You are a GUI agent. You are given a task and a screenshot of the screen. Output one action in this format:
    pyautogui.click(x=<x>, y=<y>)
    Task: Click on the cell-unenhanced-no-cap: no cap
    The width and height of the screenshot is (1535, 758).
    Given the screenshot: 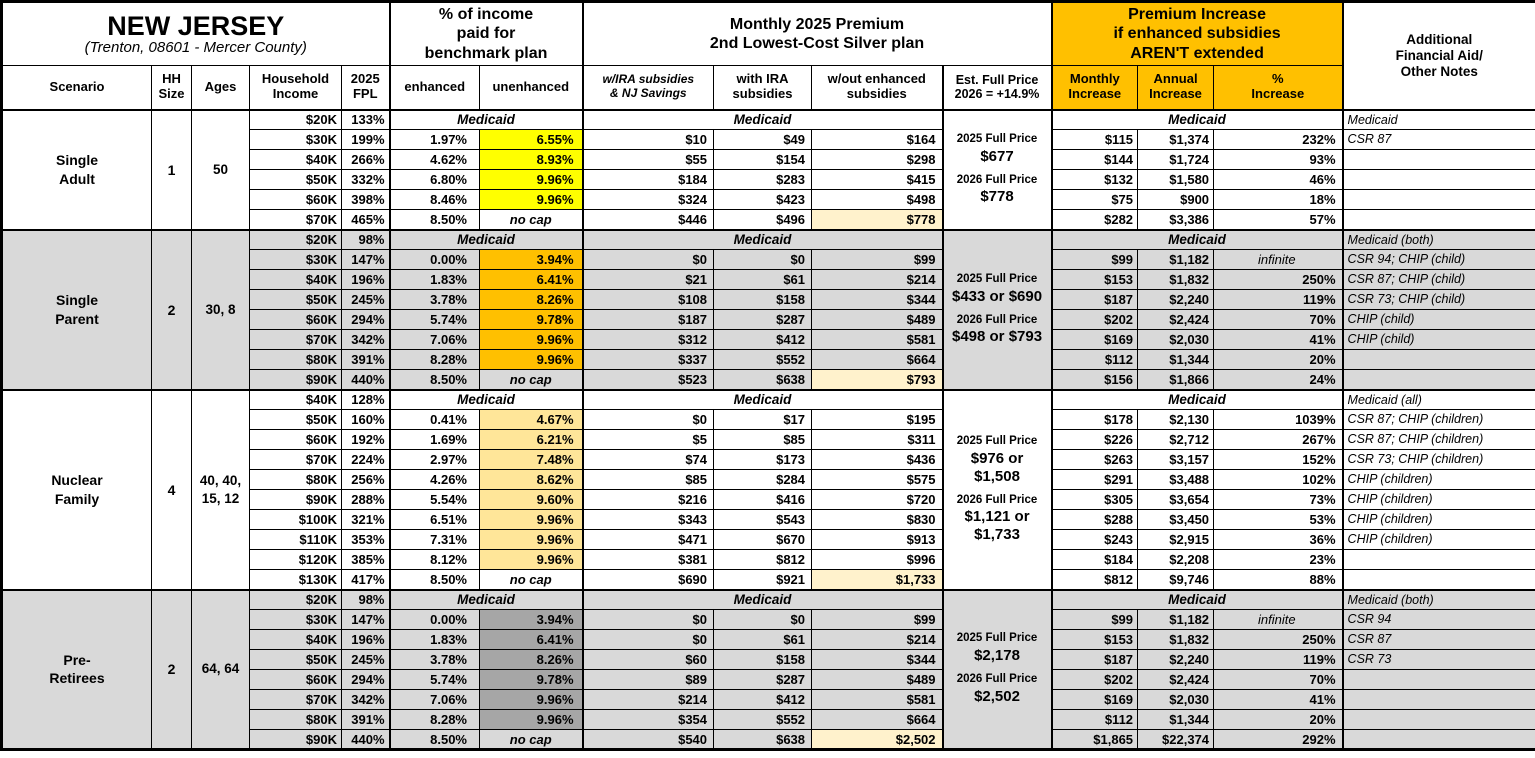 What is the action you would take?
    pyautogui.click(x=531, y=219)
    